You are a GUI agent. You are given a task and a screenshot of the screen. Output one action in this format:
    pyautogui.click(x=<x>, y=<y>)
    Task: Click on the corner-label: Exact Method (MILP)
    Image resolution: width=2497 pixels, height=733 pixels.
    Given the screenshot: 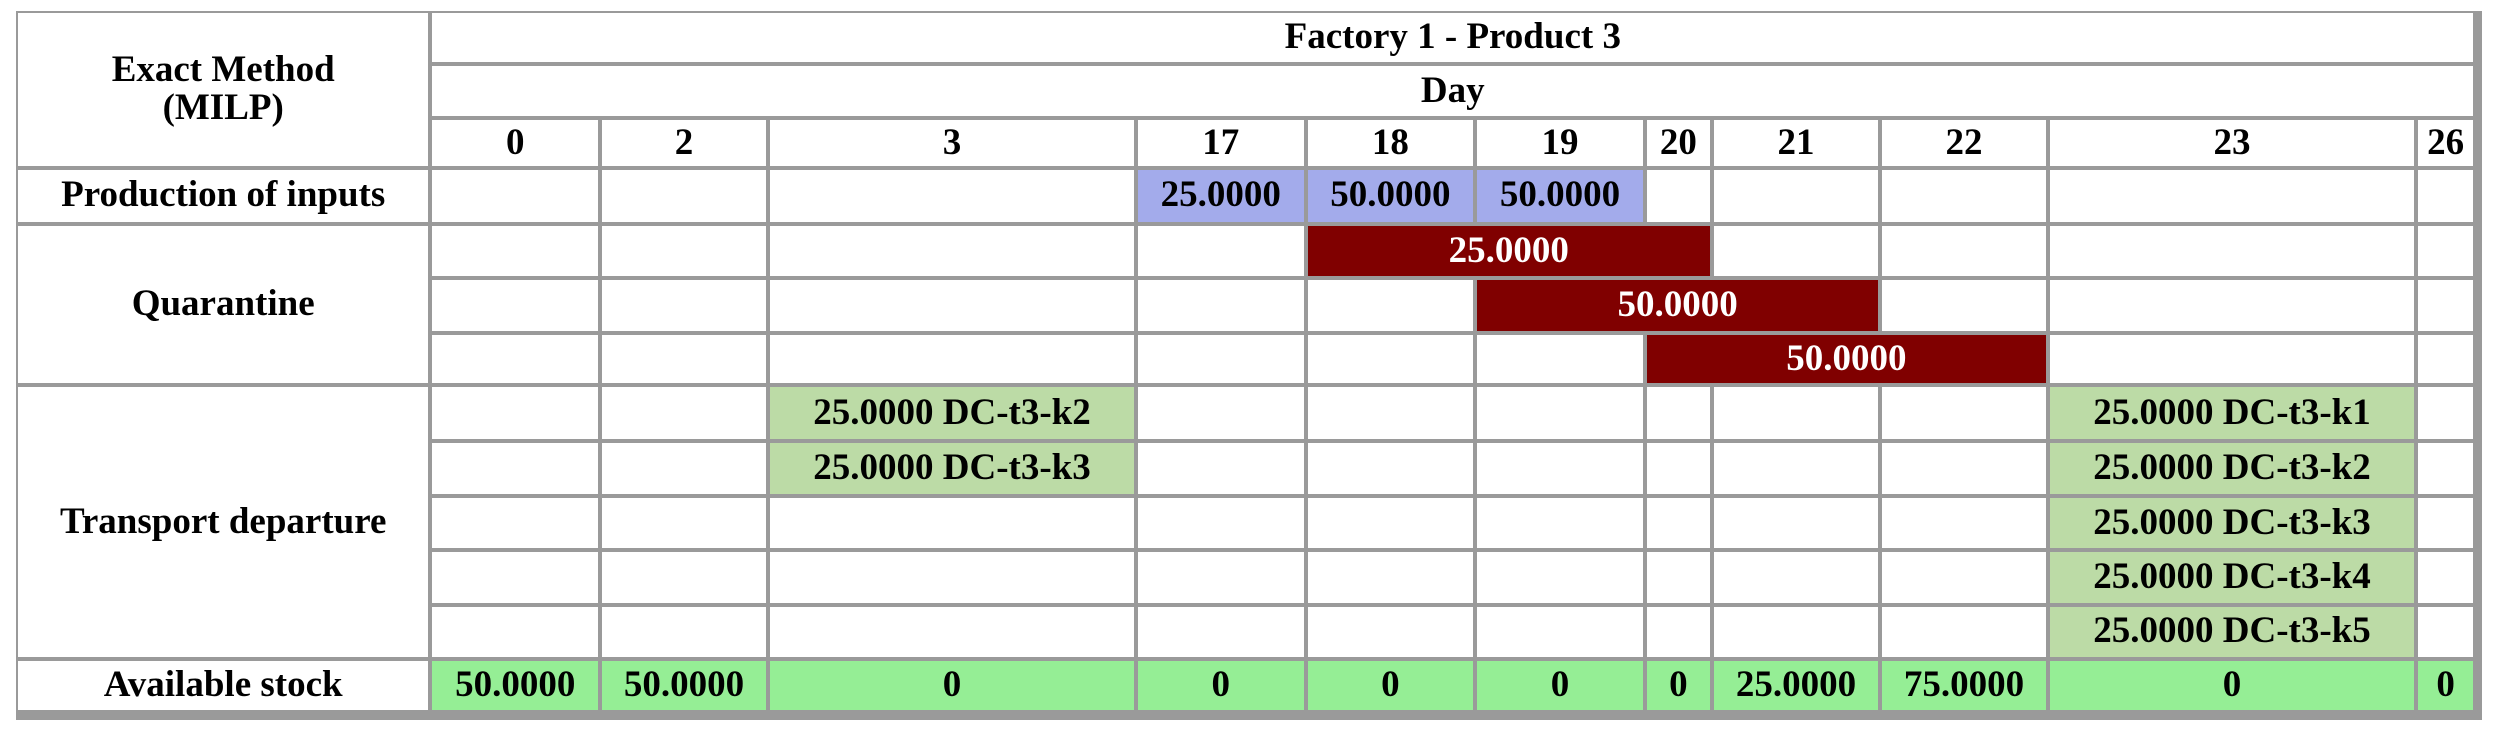 What is the action you would take?
    pyautogui.click(x=223, y=89)
    